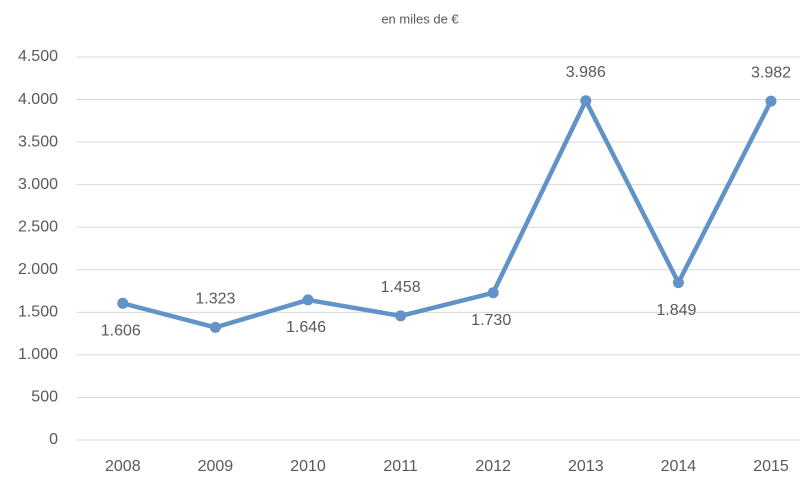  What do you see at coordinates (216, 466) in the screenshot?
I see `x-tick-label: 2009` at bounding box center [216, 466].